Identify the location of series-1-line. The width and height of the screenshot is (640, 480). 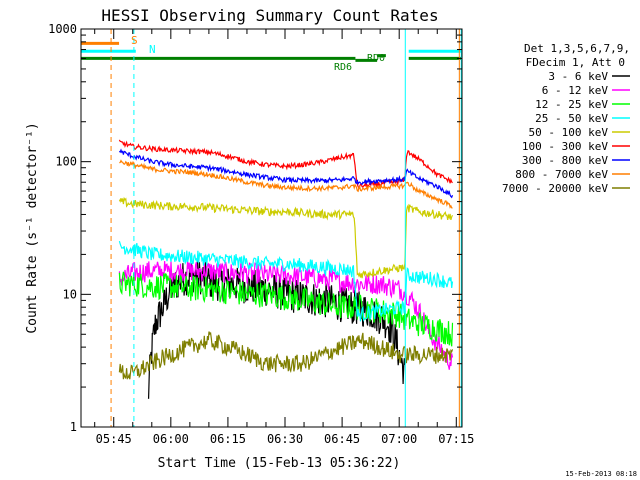
(286, 315).